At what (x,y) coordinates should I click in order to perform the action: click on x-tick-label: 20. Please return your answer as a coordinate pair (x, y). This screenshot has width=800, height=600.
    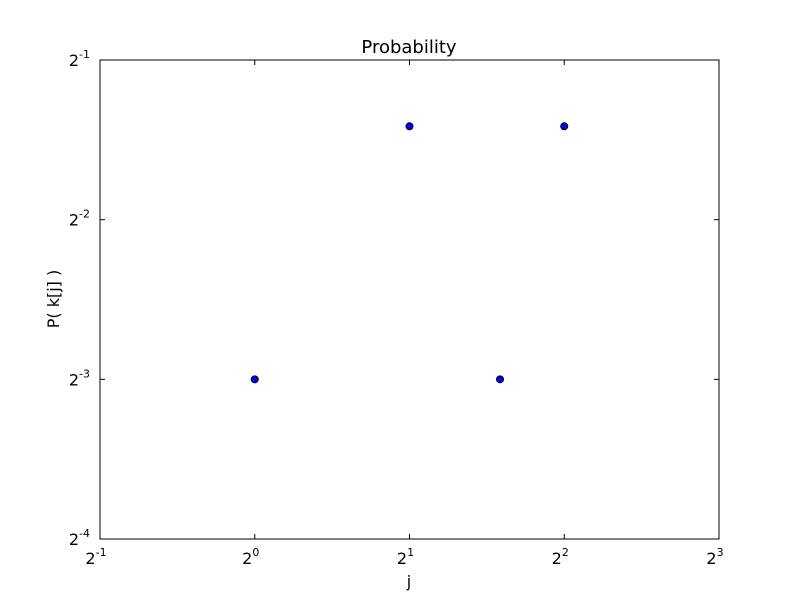
    Looking at the image, I should click on (250, 557).